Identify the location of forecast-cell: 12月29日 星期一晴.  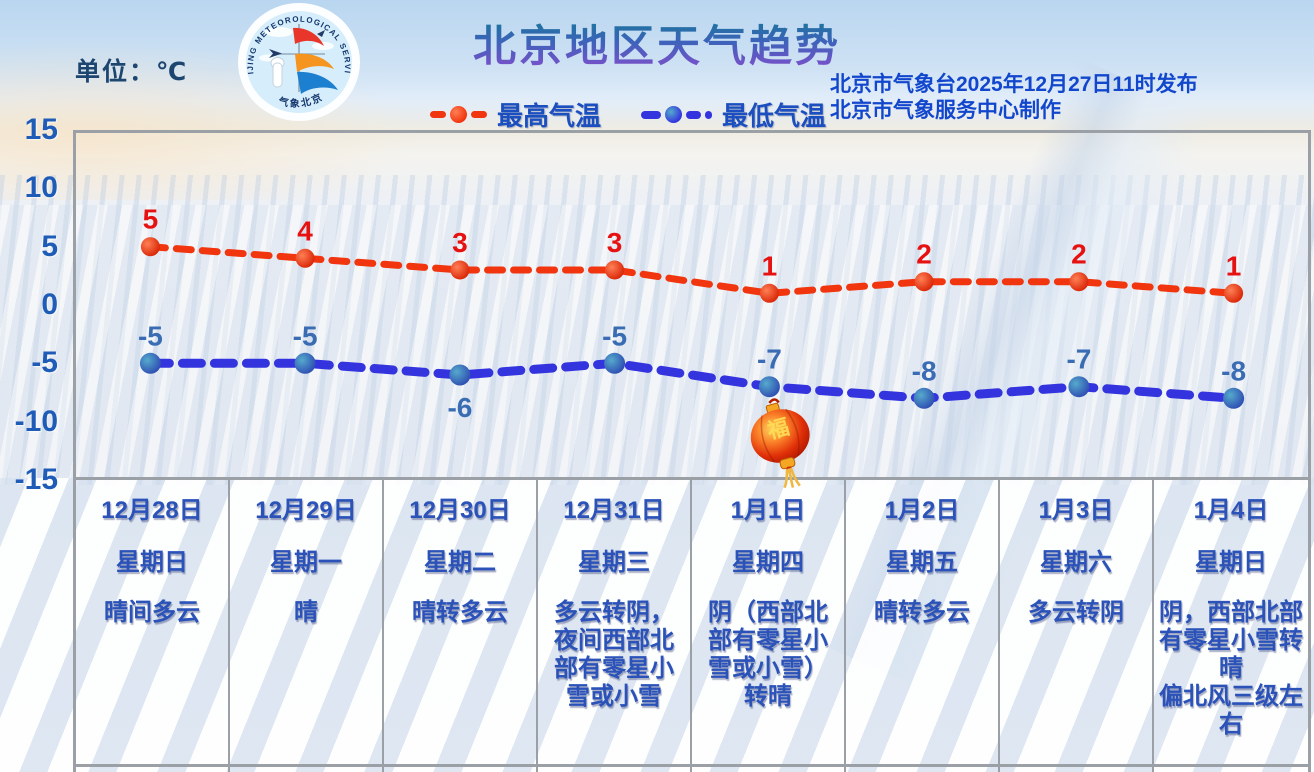
(307, 626).